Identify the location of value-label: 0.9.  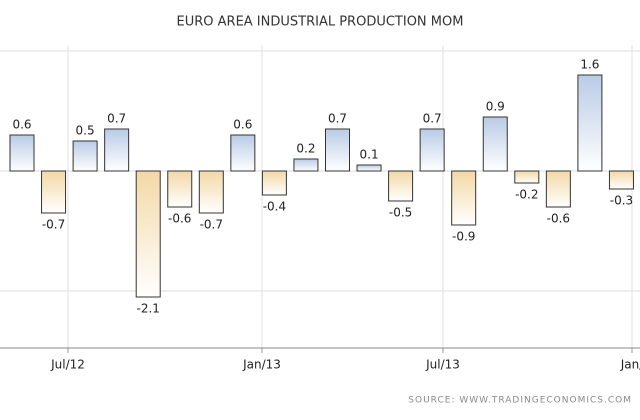
(495, 107).